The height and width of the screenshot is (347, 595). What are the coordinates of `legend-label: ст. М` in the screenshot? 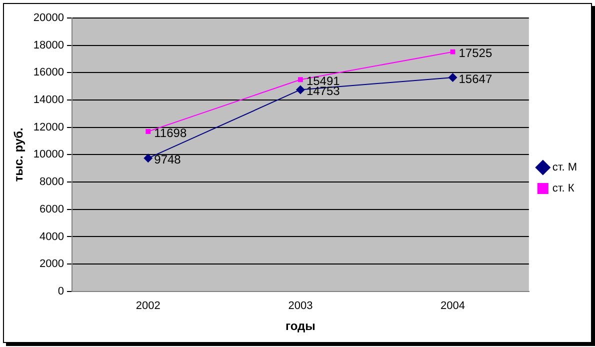 It's located at (565, 168).